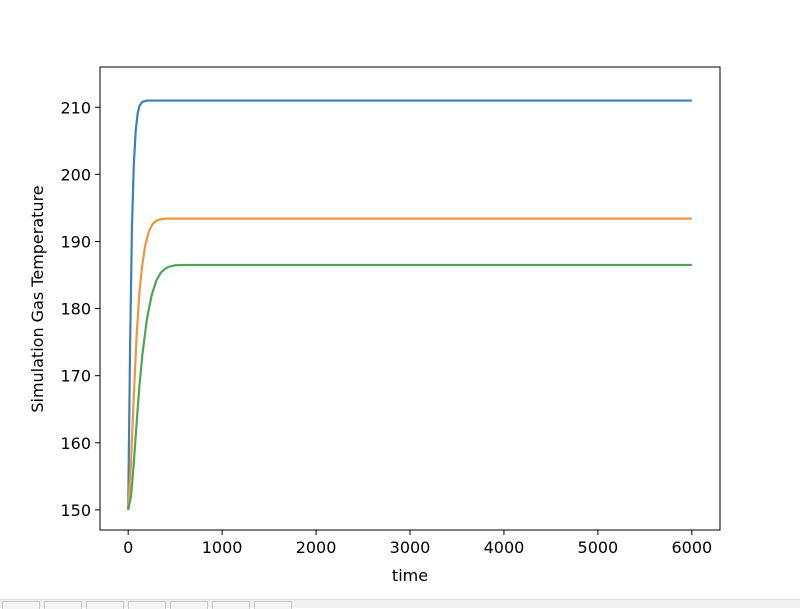 The image size is (800, 609). I want to click on y-axis-ticks: 150 160 170 180 190 200 210, so click(80, 309).